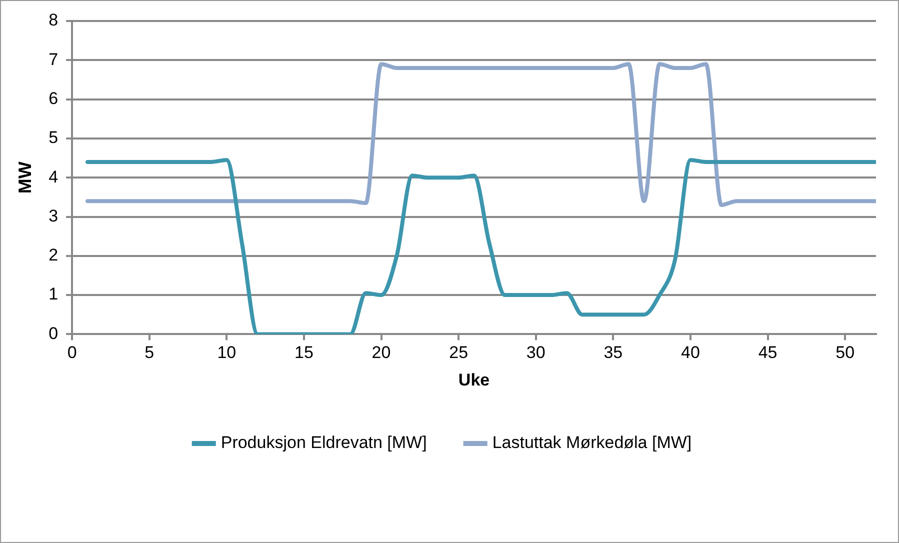 This screenshot has height=543, width=899. What do you see at coordinates (53, 216) in the screenshot?
I see `y-tick-label: 3` at bounding box center [53, 216].